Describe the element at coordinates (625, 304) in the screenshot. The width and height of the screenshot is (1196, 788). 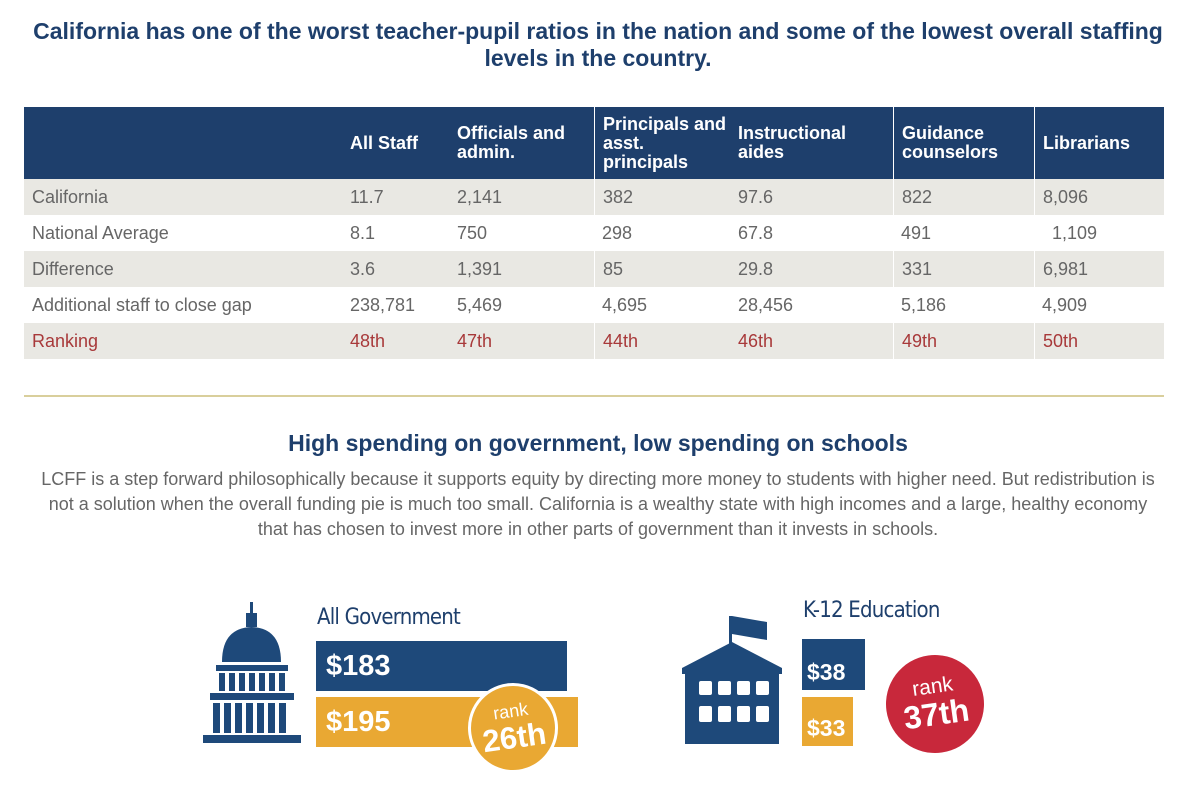
I see `table-cell: 4,695` at that location.